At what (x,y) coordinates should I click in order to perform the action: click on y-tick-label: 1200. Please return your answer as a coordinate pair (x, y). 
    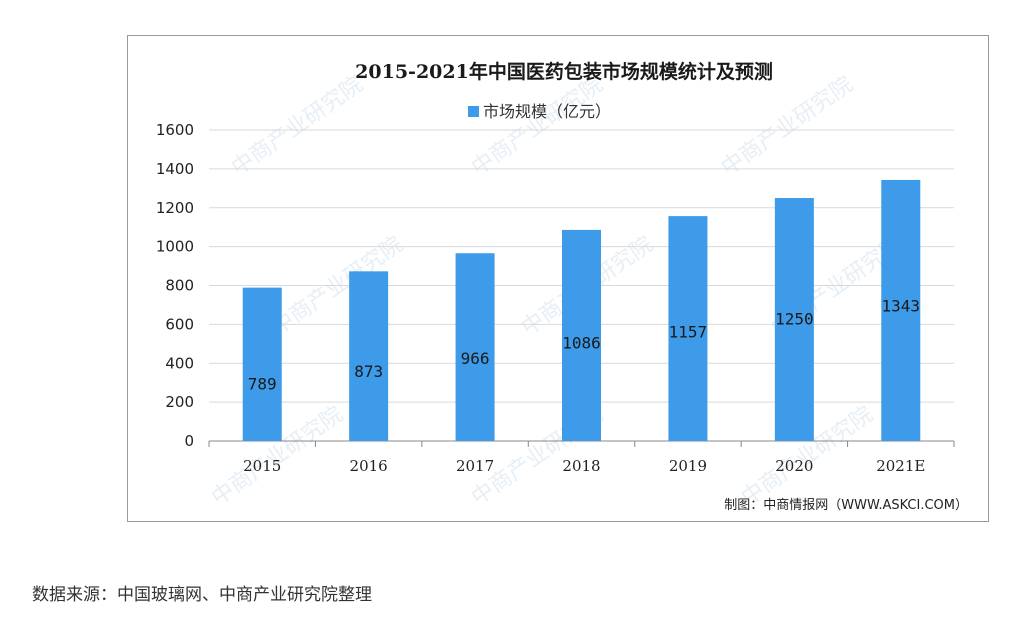
    Looking at the image, I should click on (175, 208).